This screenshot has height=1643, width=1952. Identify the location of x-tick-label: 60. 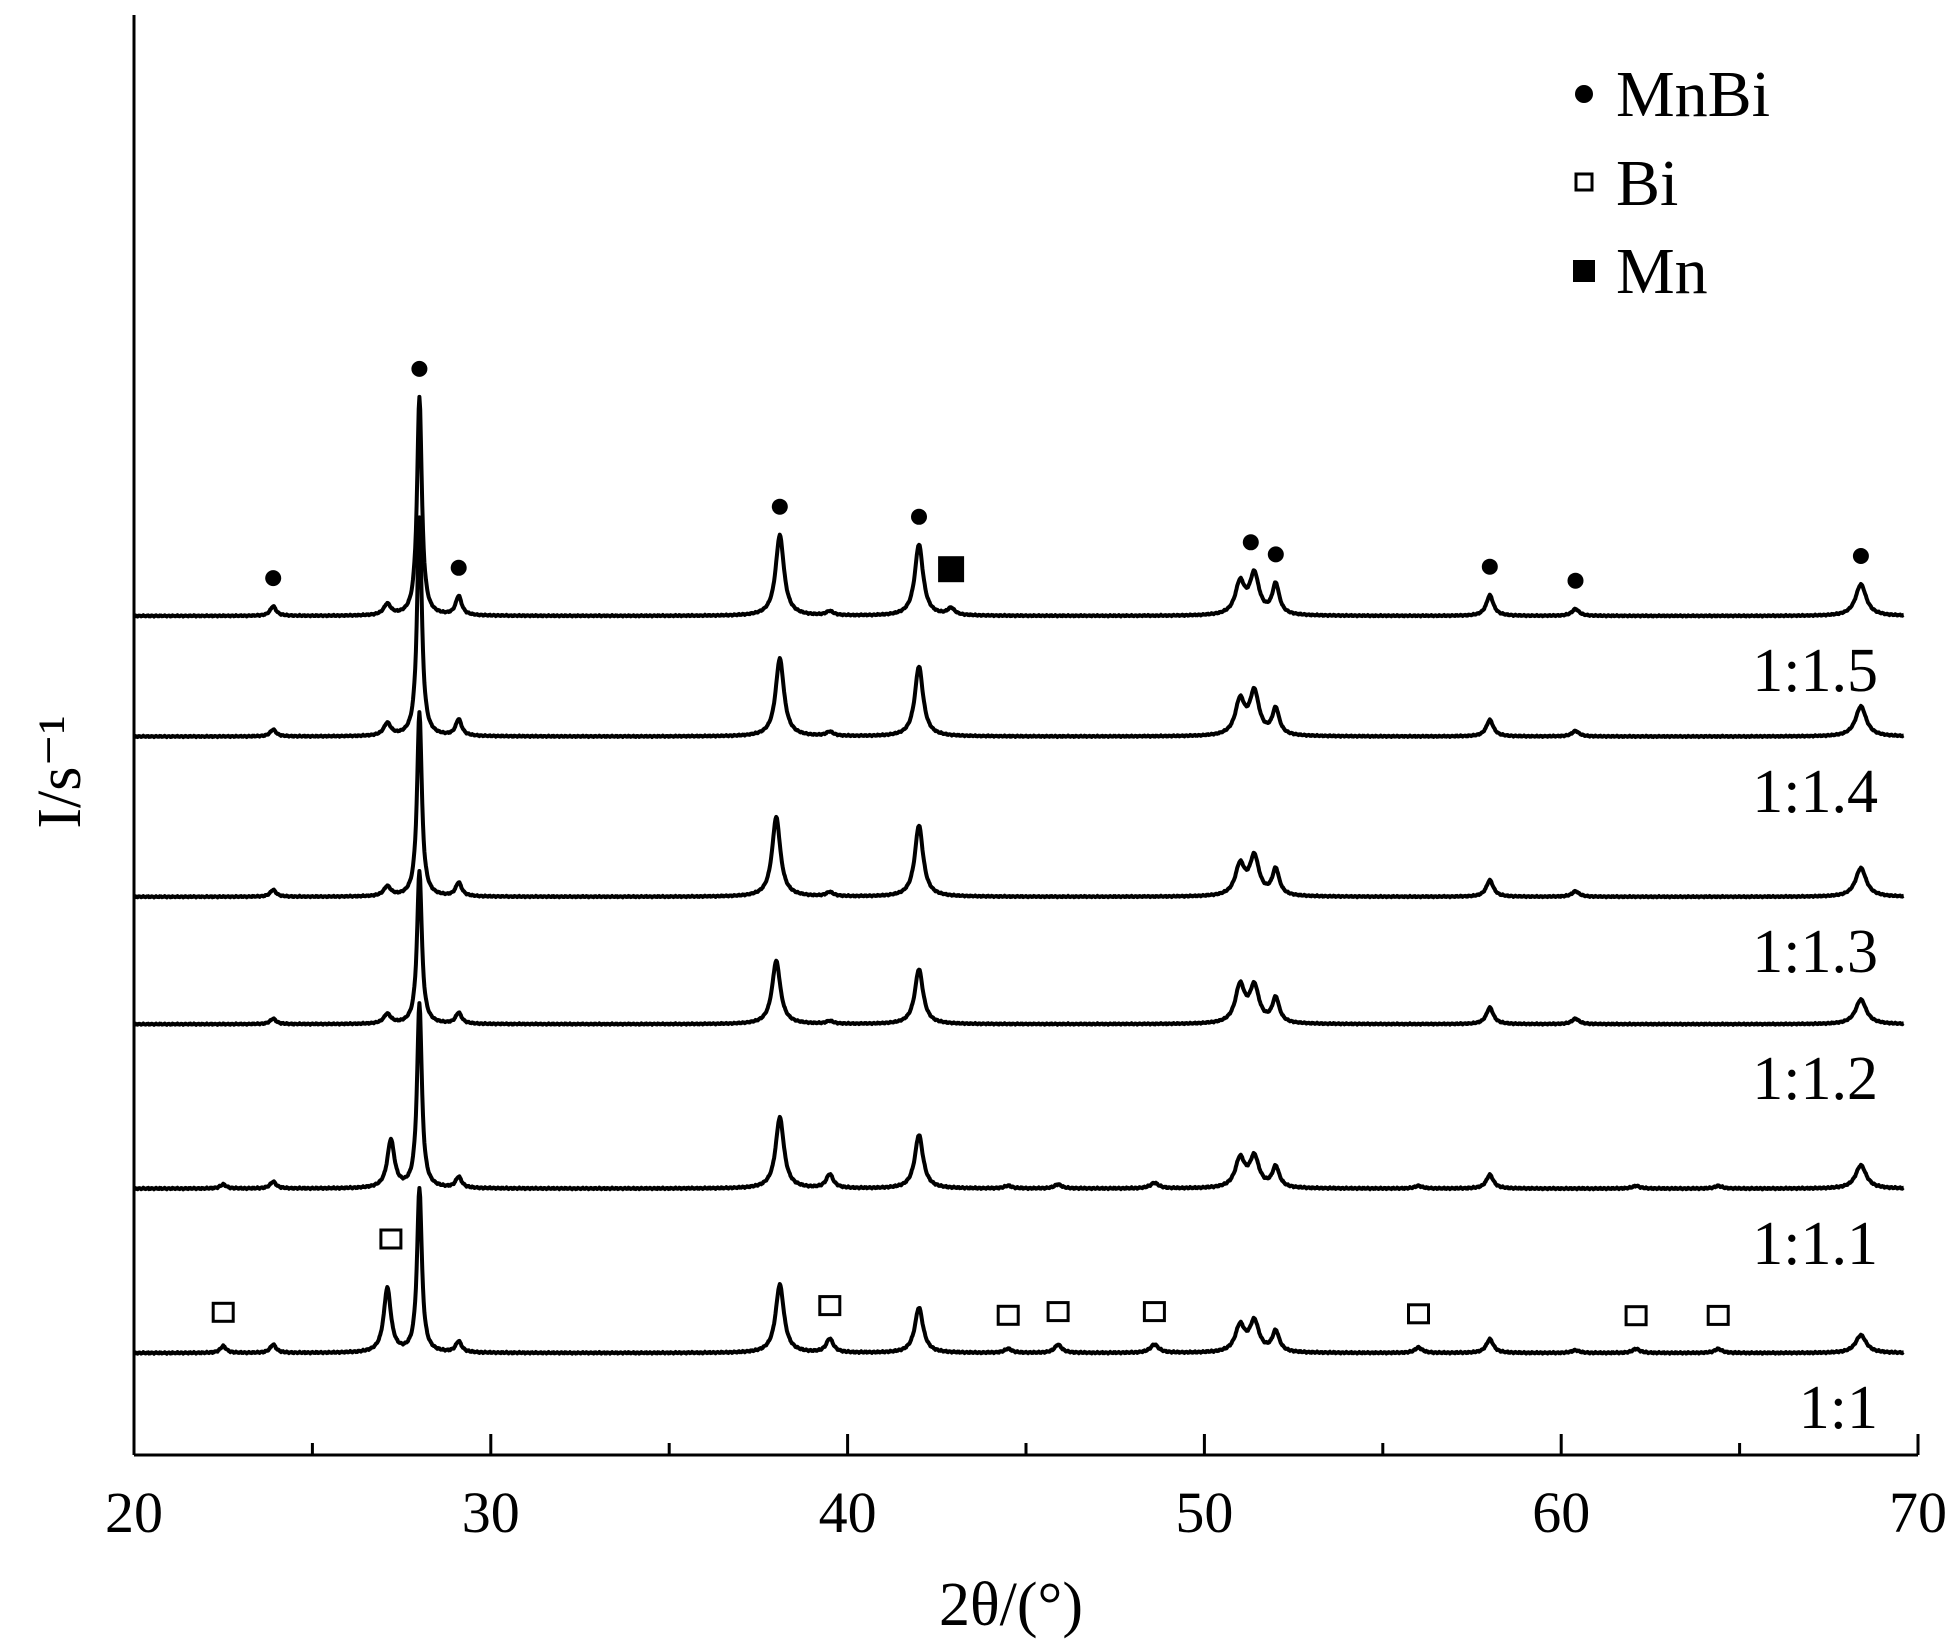
(1561, 1512).